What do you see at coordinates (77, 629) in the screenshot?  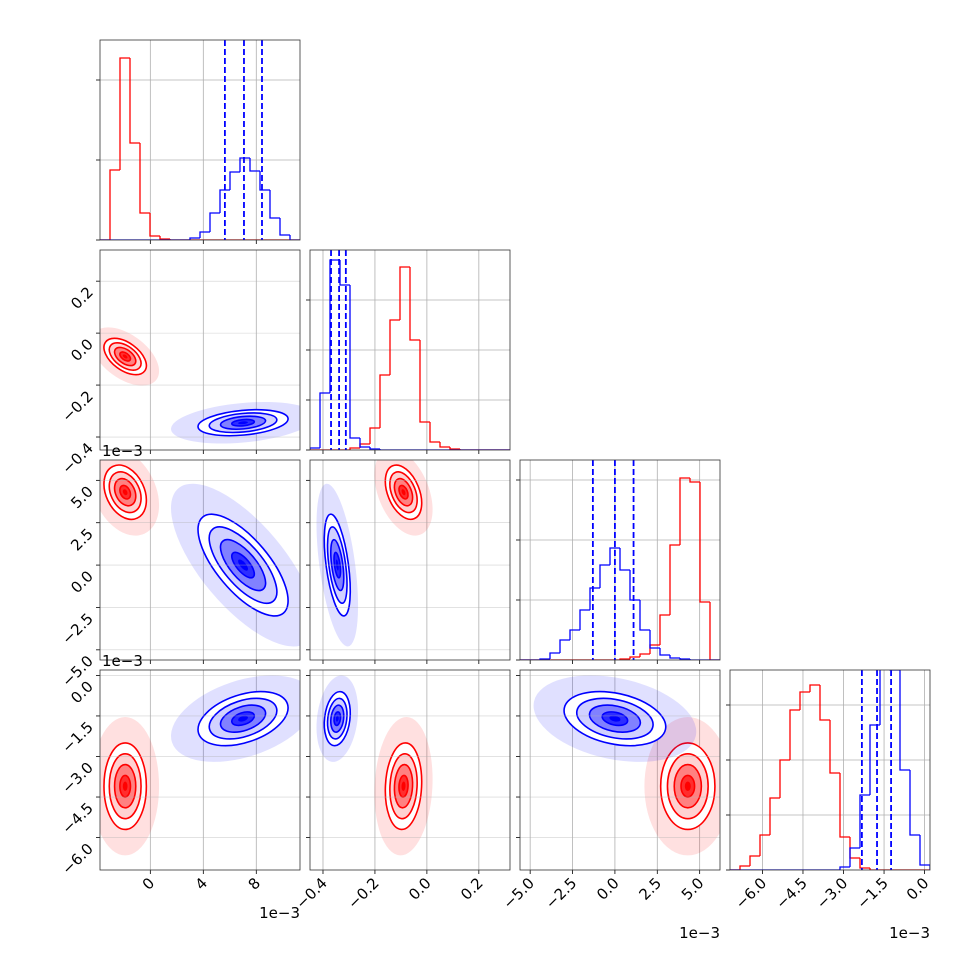 I see `y-tick-label: −2.5` at bounding box center [77, 629].